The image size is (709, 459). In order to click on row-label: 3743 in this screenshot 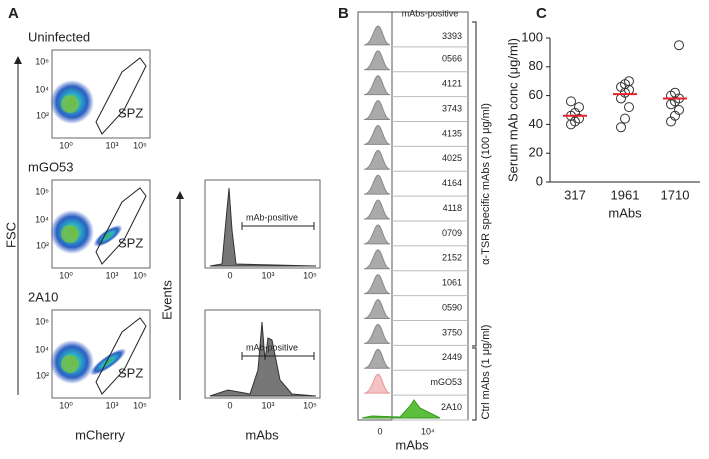, I will do `click(452, 108)`.